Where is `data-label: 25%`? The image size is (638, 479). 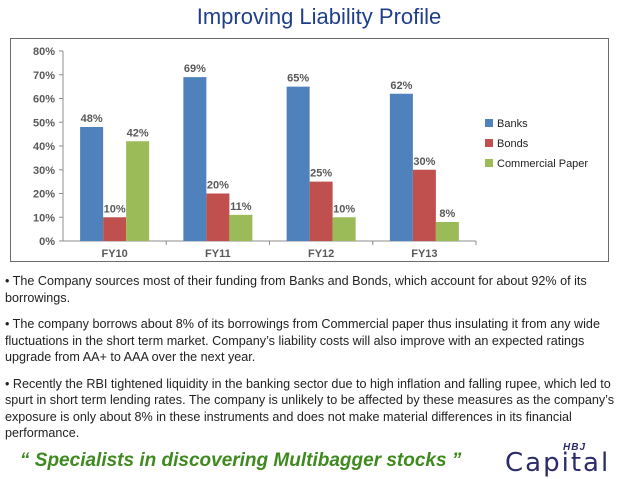
data-label: 25% is located at coordinates (321, 174).